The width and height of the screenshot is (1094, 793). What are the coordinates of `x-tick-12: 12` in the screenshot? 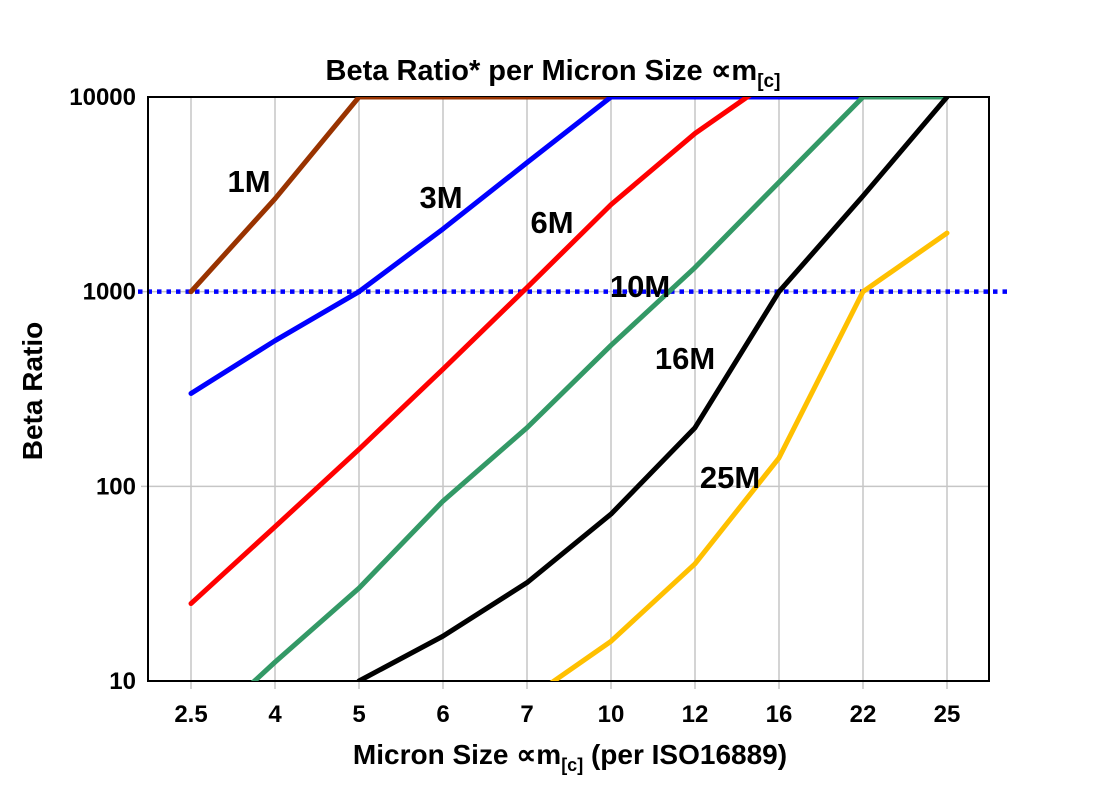 It's located at (695, 714).